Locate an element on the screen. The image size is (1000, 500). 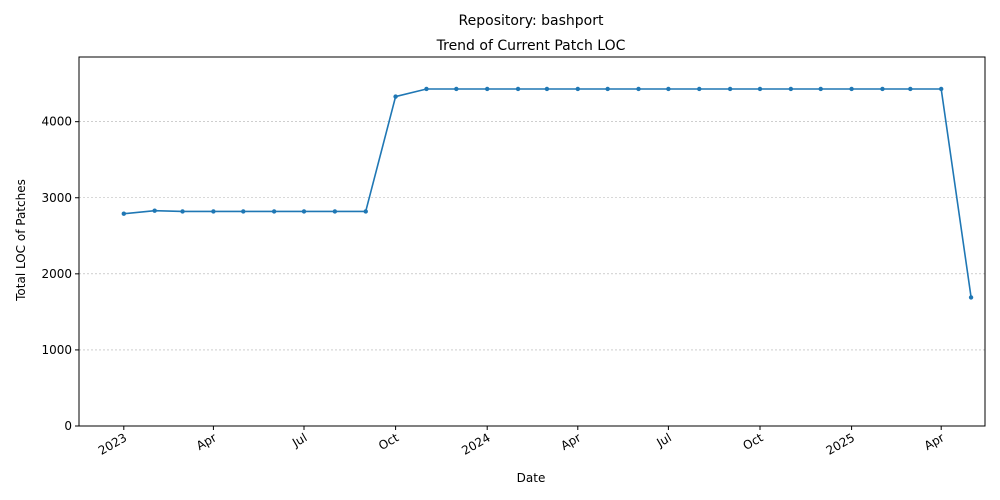
x-tick-label: 2023 is located at coordinates (112, 443).